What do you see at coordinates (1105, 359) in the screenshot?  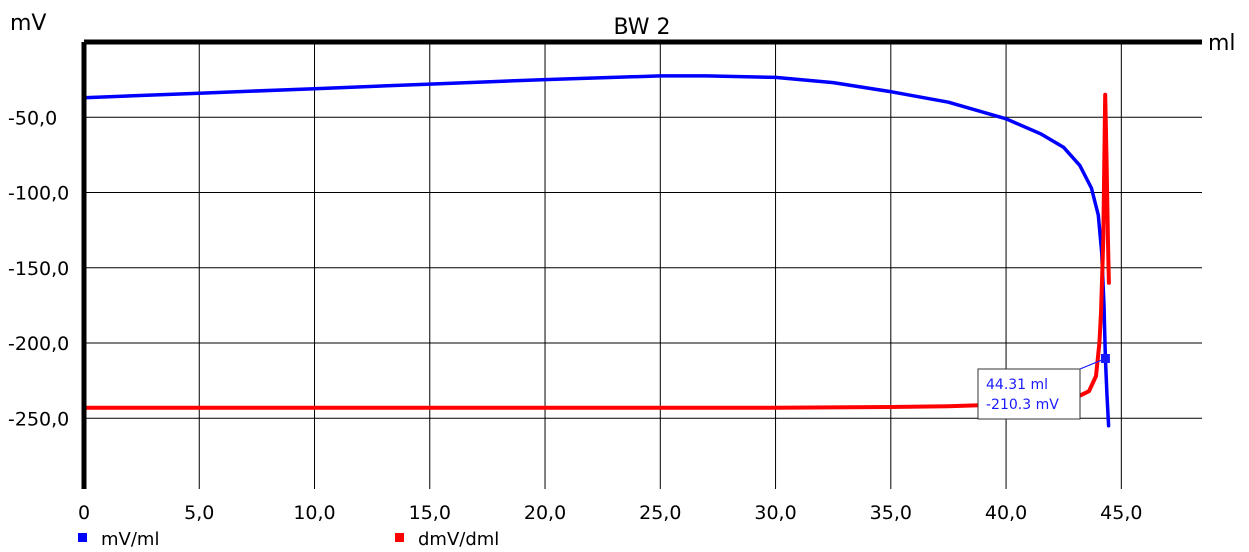 I see `annotation-marker` at bounding box center [1105, 359].